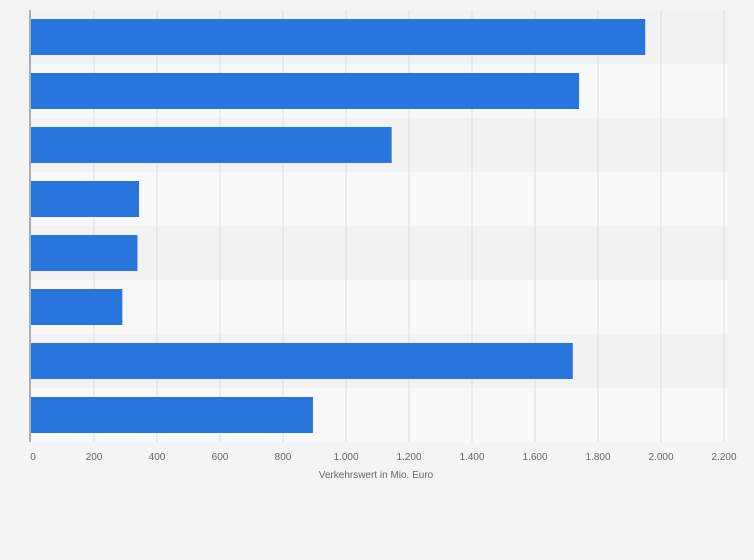  I want to click on x-tick-label: 800, so click(283, 457).